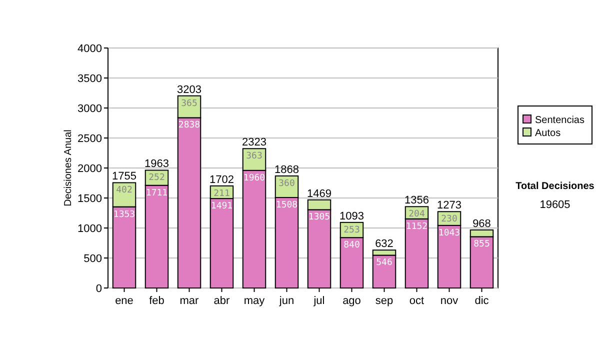  I want to click on data-label: 1508, so click(287, 205).